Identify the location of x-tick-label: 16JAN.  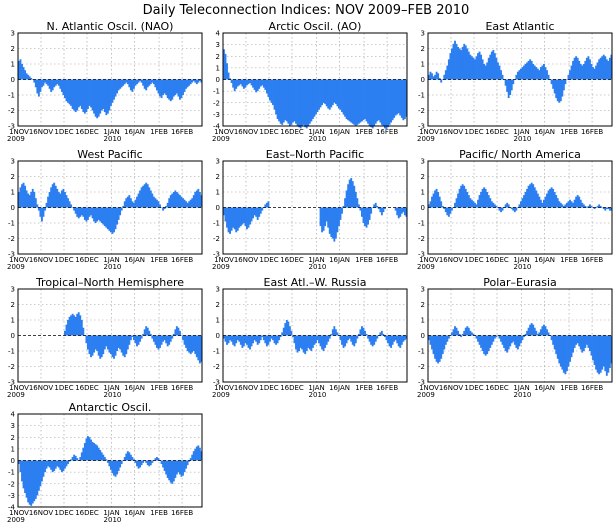
(134, 260).